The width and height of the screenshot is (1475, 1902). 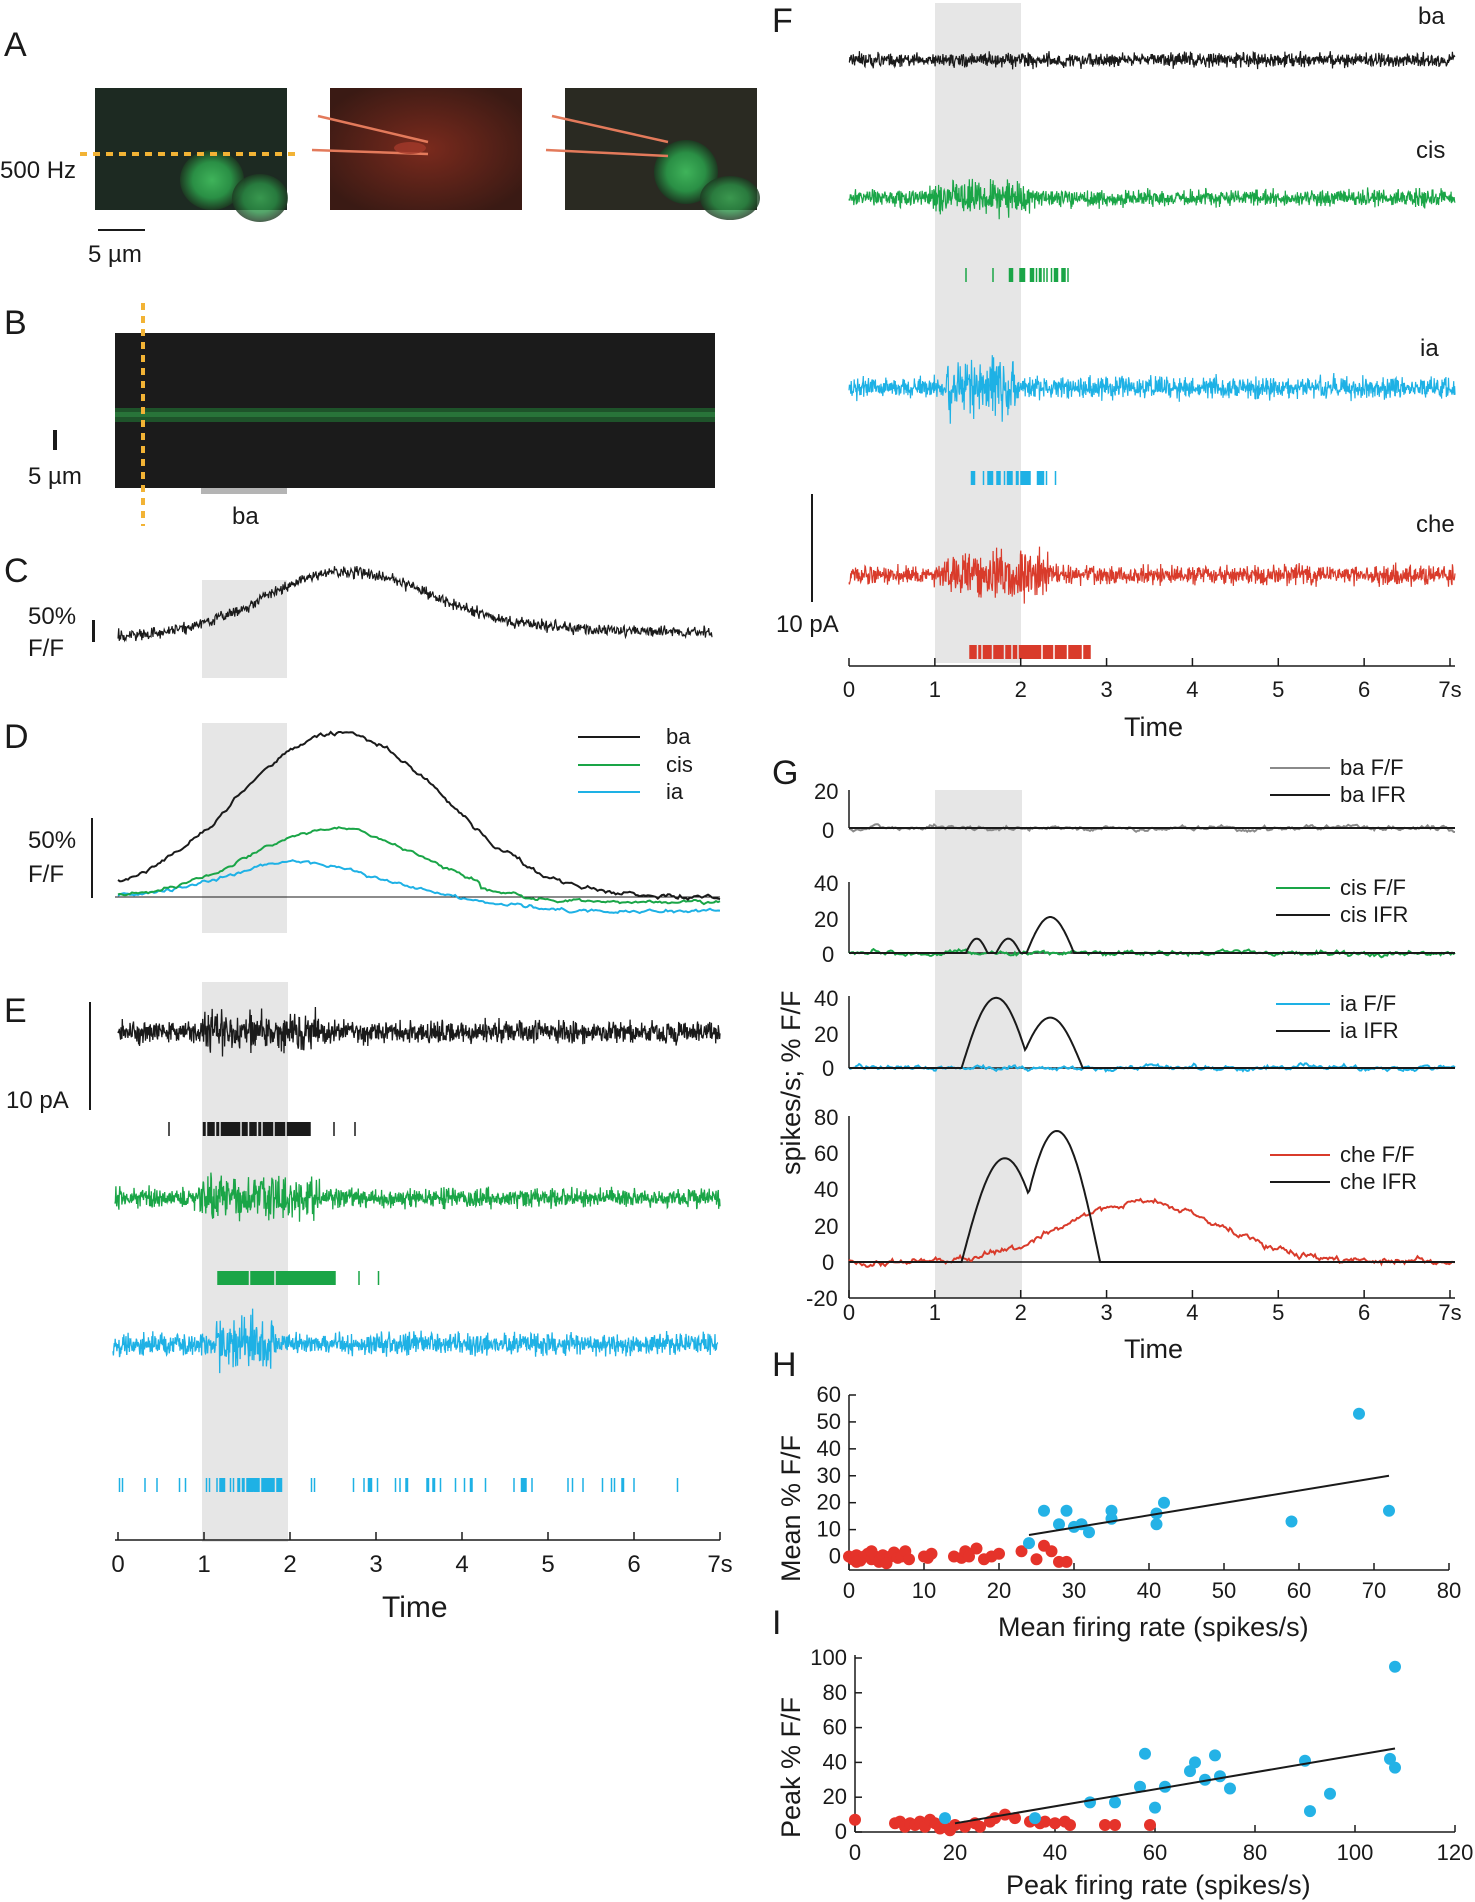 What do you see at coordinates (829, 1448) in the screenshot?
I see `ytick-hTicks-2: 40` at bounding box center [829, 1448].